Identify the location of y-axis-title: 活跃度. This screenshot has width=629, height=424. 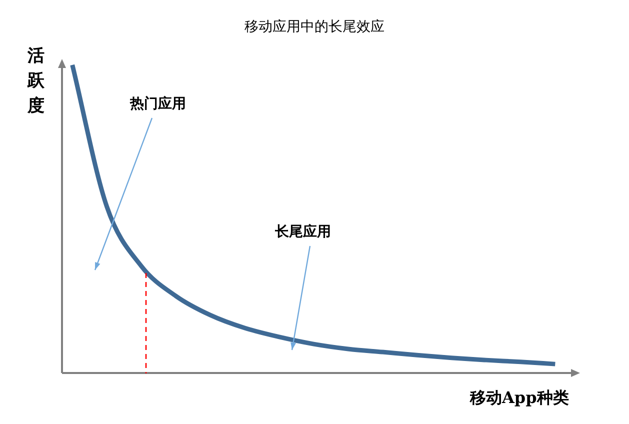
(36, 81).